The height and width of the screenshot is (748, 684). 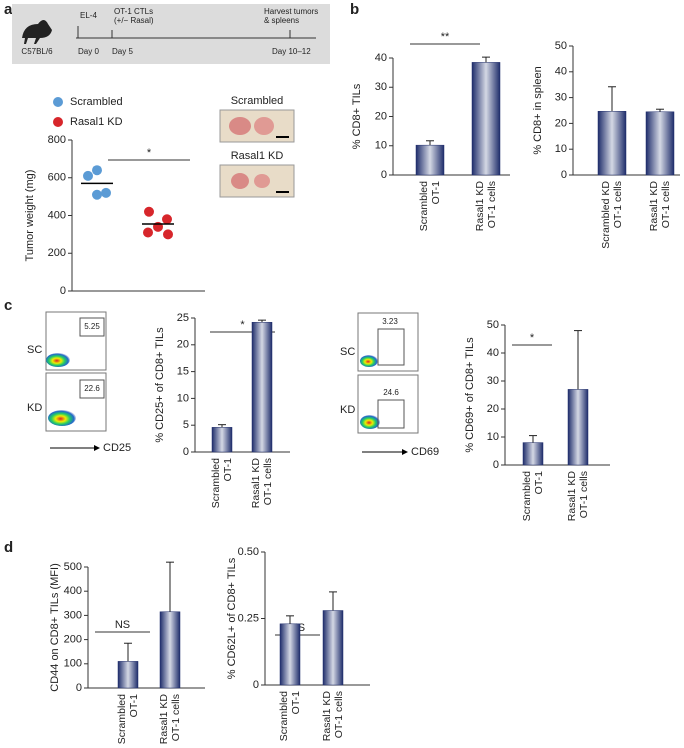 What do you see at coordinates (96, 122) in the screenshot?
I see `legend-label: Rasal1 KD` at bounding box center [96, 122].